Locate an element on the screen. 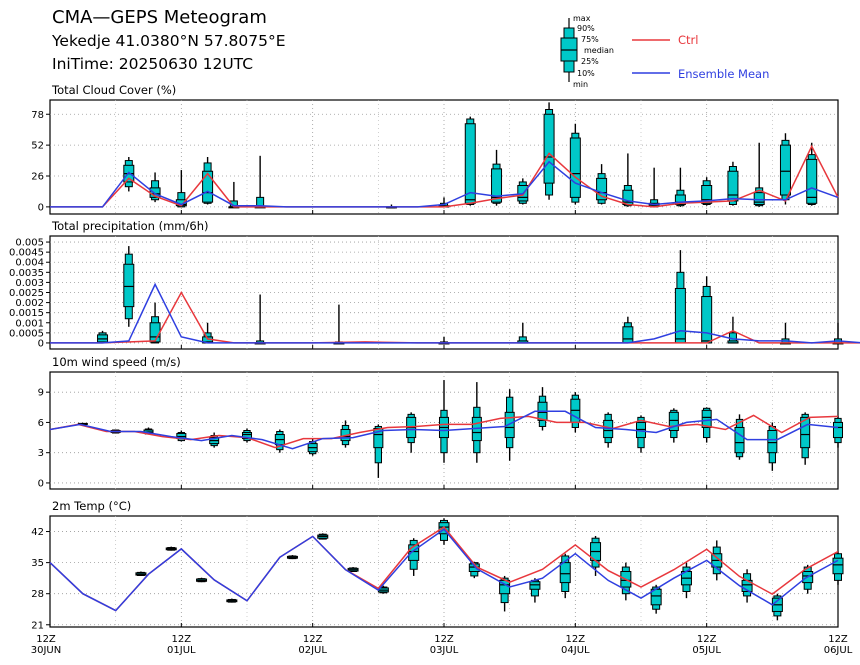  ctrl-line is located at coordinates (444, 176).